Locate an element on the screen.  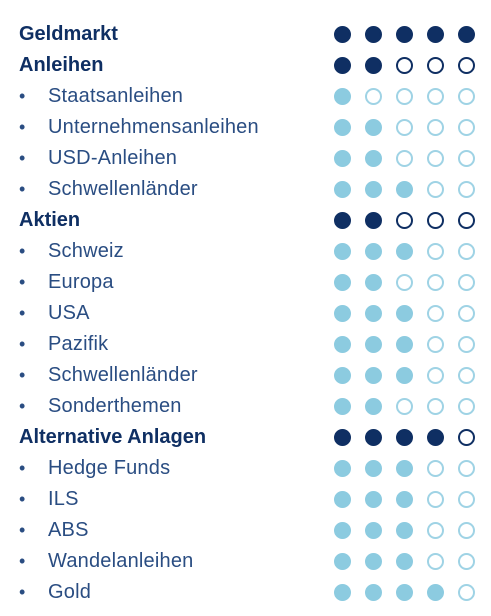
category-row-aktien: Aktien is located at coordinates (245, 220).